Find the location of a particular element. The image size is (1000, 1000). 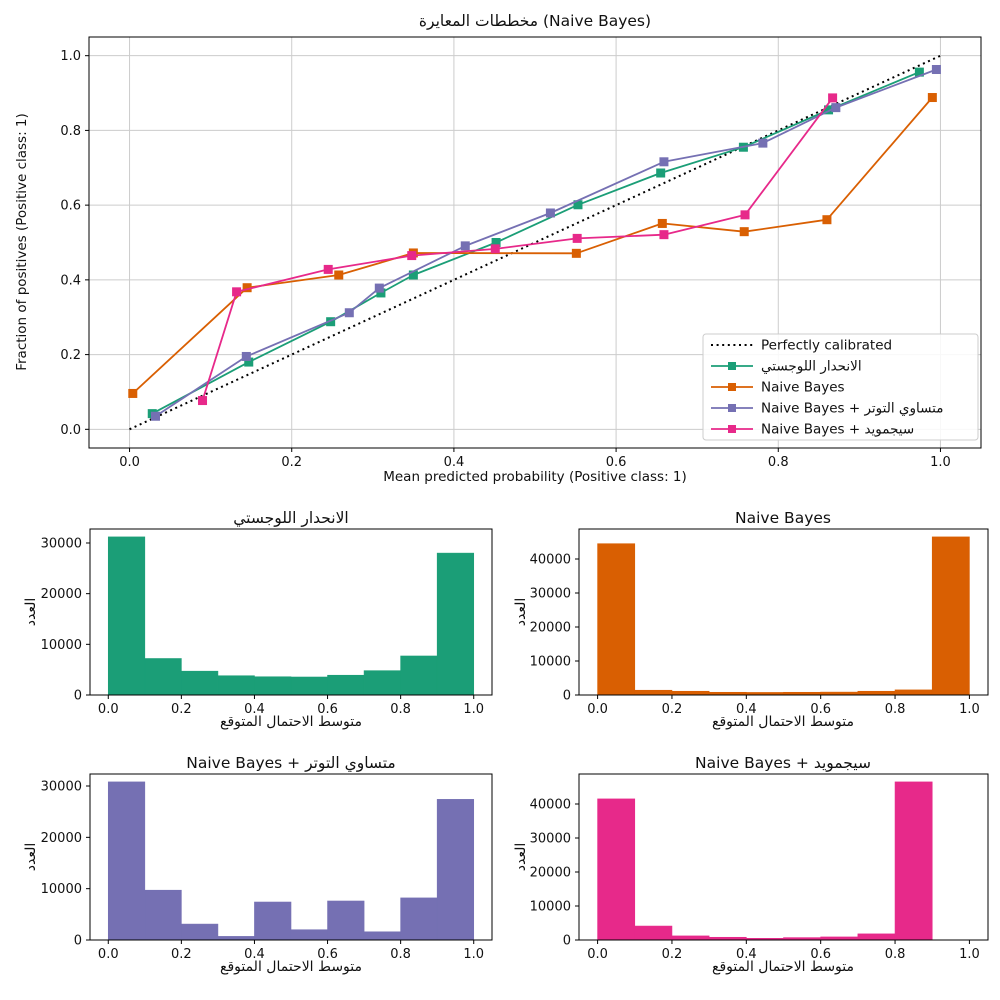

svg-text: 20000 is located at coordinates (61, 838).